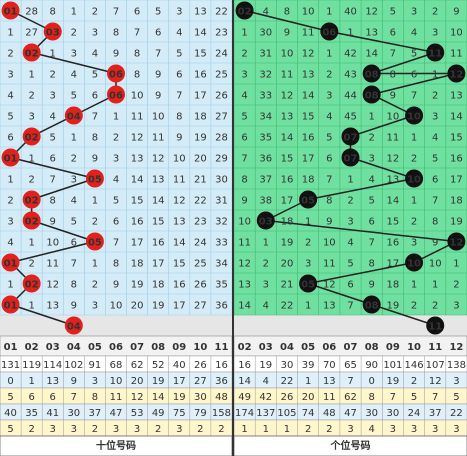  I want to click on stat-value: 146, so click(413, 365).